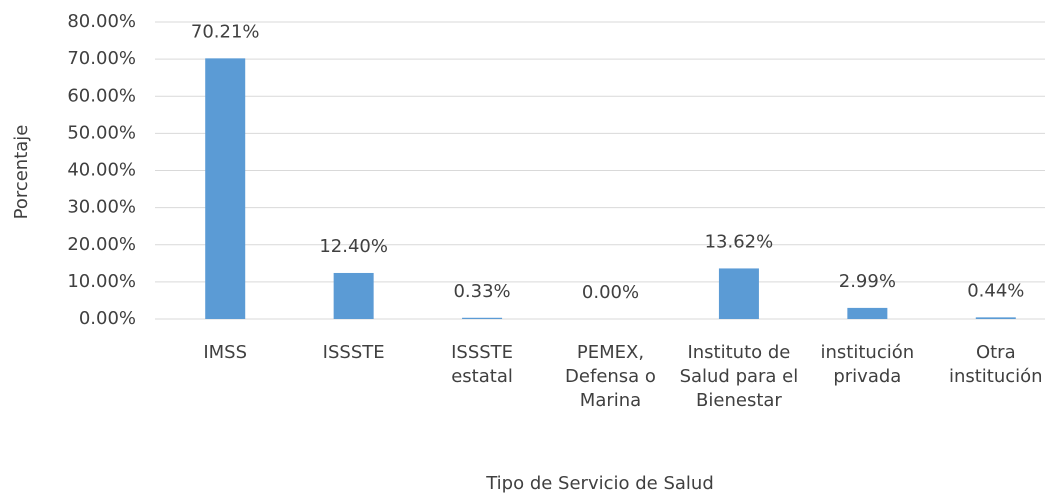 This screenshot has width=1062, height=497. I want to click on y-tick-label: 10.00%, so click(101, 281).